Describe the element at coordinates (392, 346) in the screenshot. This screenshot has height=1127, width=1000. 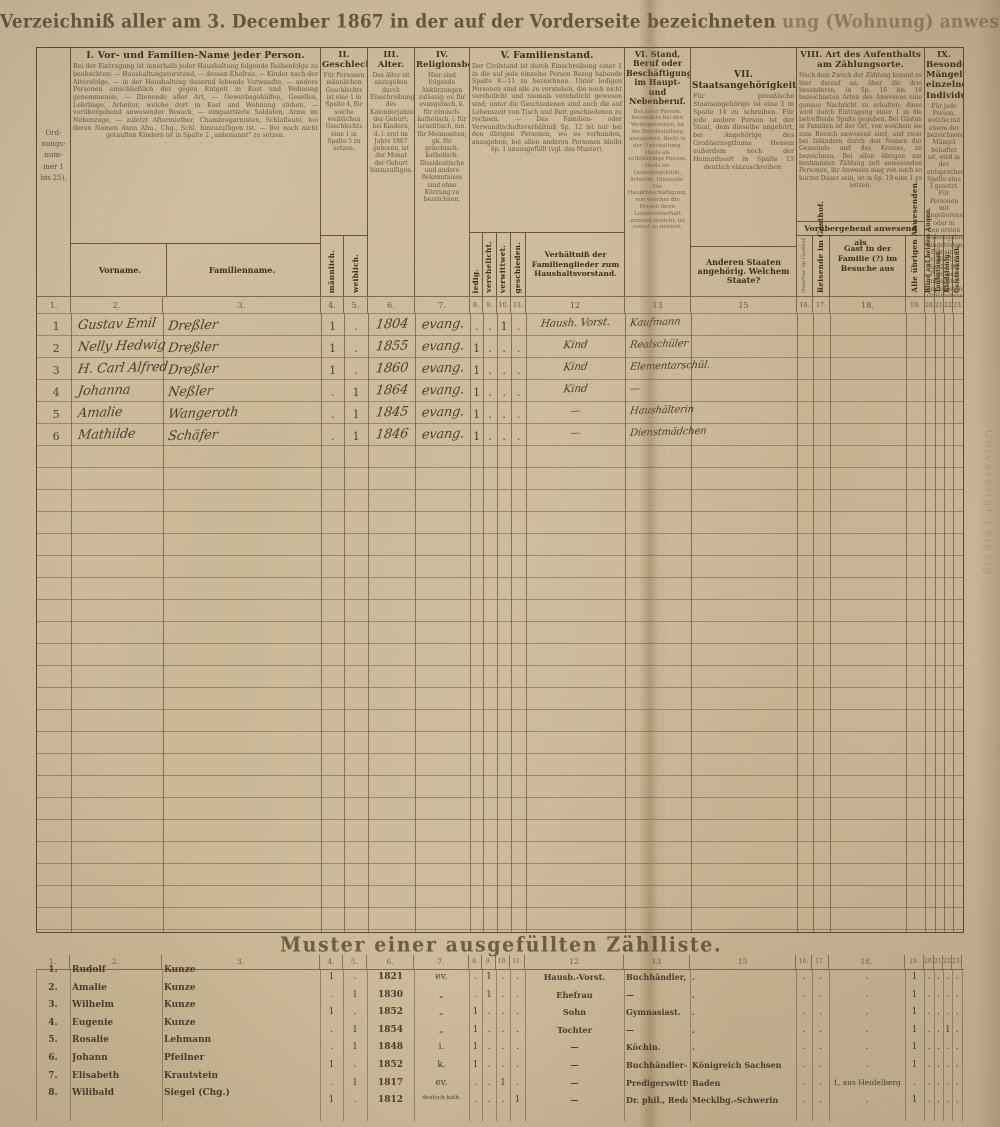
I see `entry-jahr: 1855` at that location.